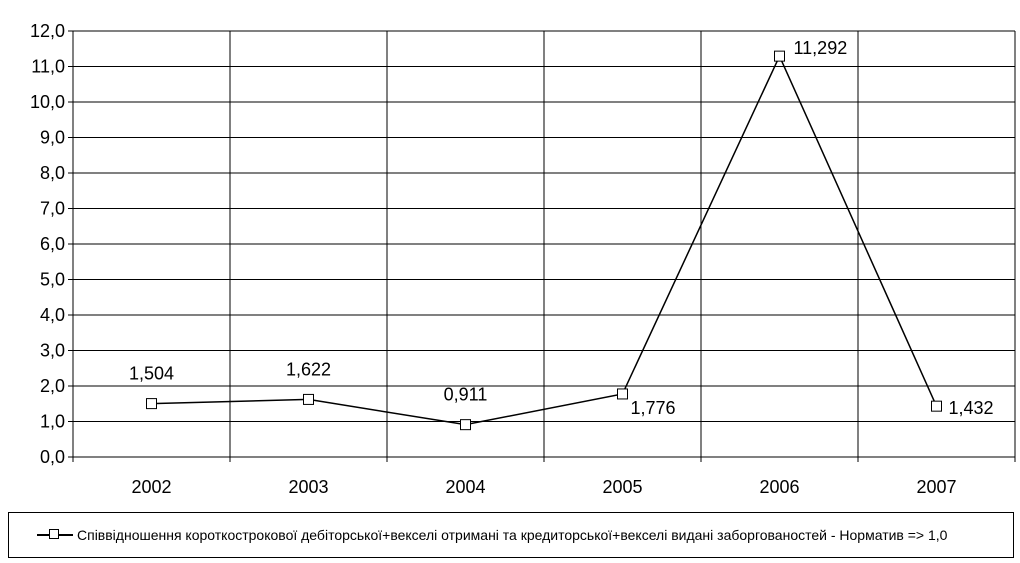  Describe the element at coordinates (52, 315) in the screenshot. I see `y-tick-label: 4,0` at that location.